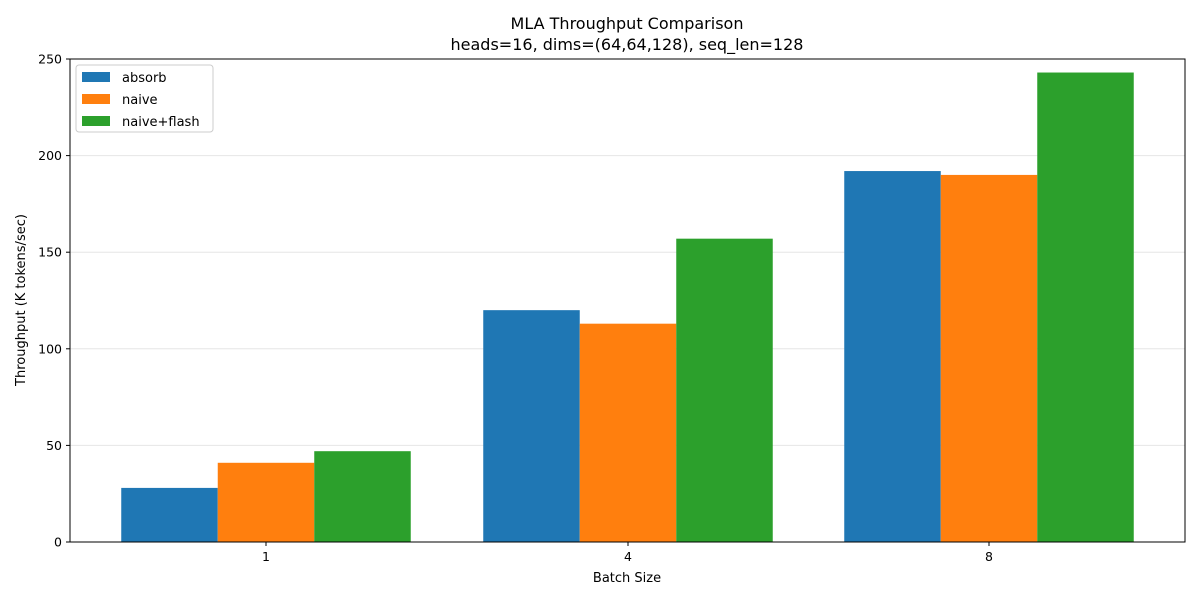 The width and height of the screenshot is (1200, 600). I want to click on x-tick-label: 8, so click(989, 556).